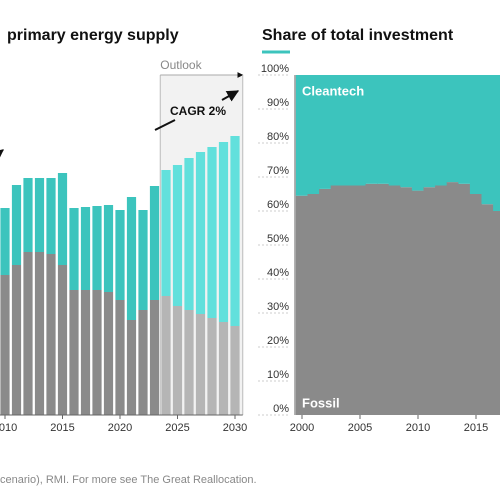  Describe the element at coordinates (358, 35) in the screenshot. I see `chart-title: Share of total investment` at that location.